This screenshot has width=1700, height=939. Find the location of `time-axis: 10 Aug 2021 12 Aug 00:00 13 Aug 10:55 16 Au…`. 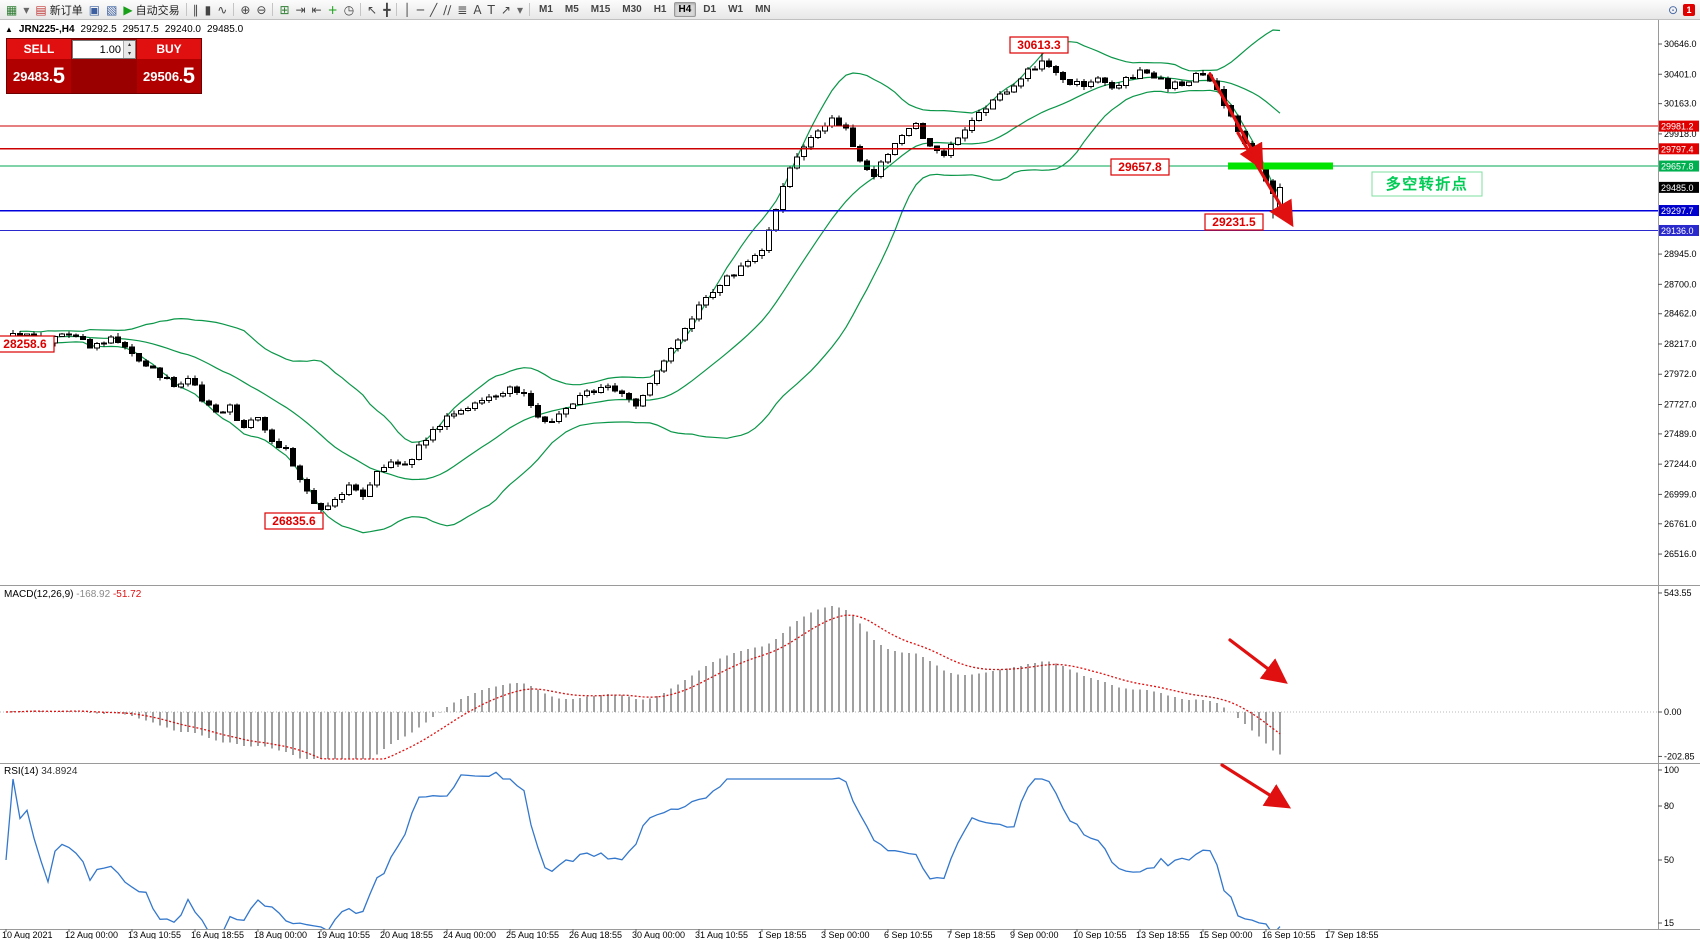

time-axis: 10 Aug 2021 12 Aug 00:00 13 Aug 10:55 16 Au… is located at coordinates (690, 934).